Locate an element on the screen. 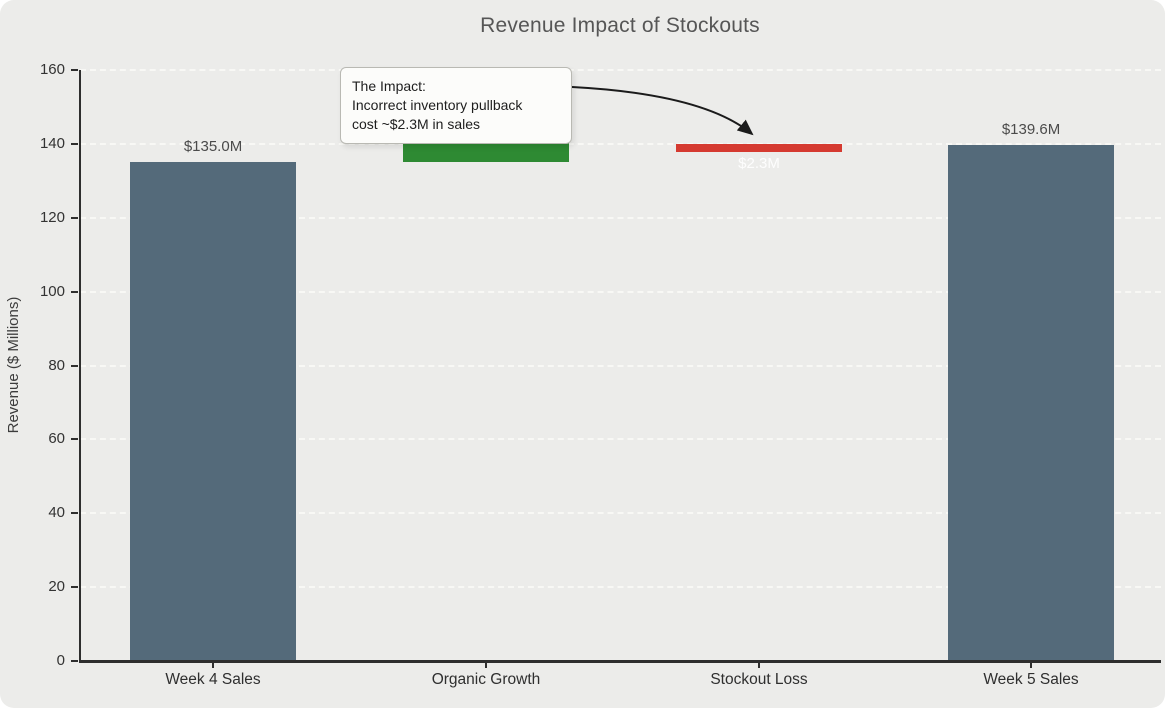 The height and width of the screenshot is (708, 1165). x-tick-label-week-4-sales: Week 4 Sales is located at coordinates (213, 679).